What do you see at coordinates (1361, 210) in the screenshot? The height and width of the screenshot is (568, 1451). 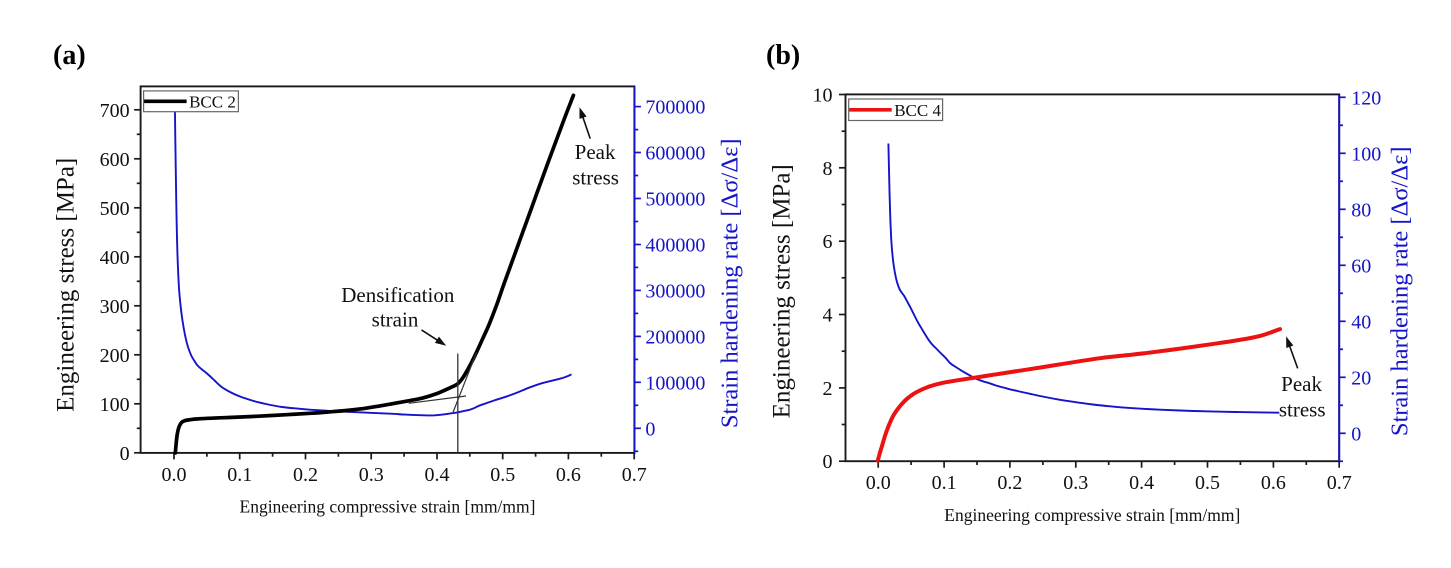 I see `svg-text: 80` at bounding box center [1361, 210].